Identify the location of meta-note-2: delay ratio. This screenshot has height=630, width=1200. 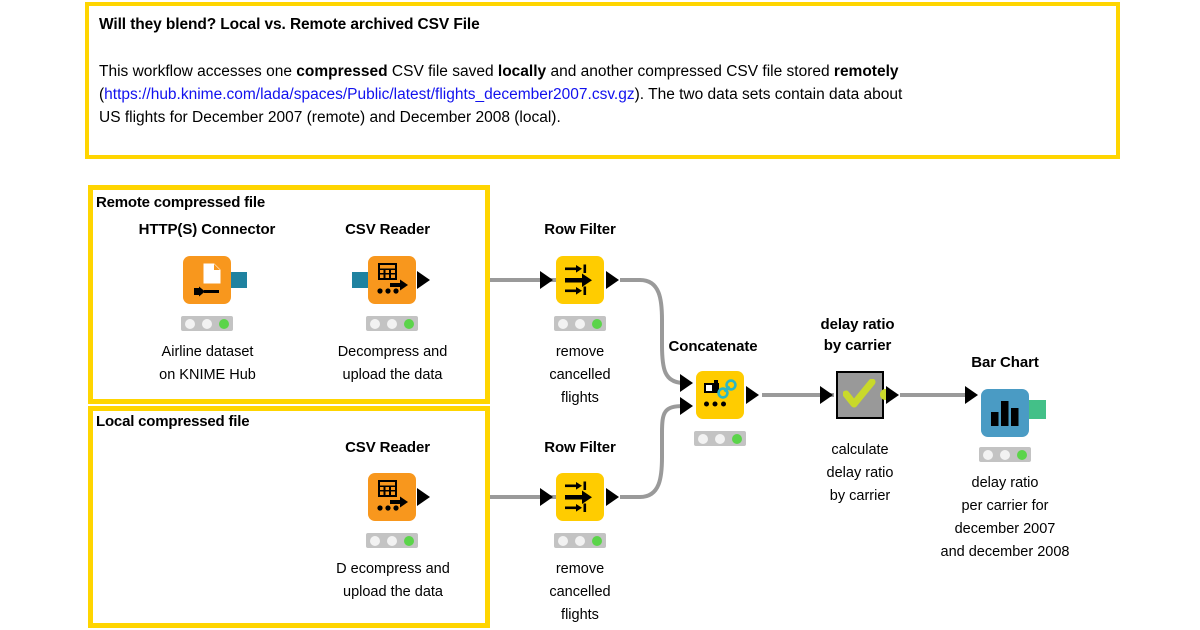
(860, 473).